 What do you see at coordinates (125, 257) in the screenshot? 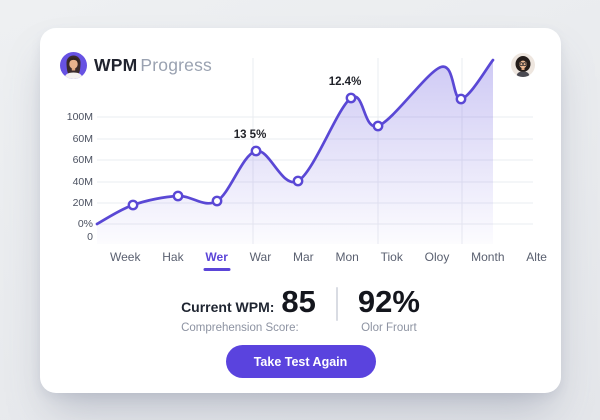
I see `x-label-week: Week` at bounding box center [125, 257].